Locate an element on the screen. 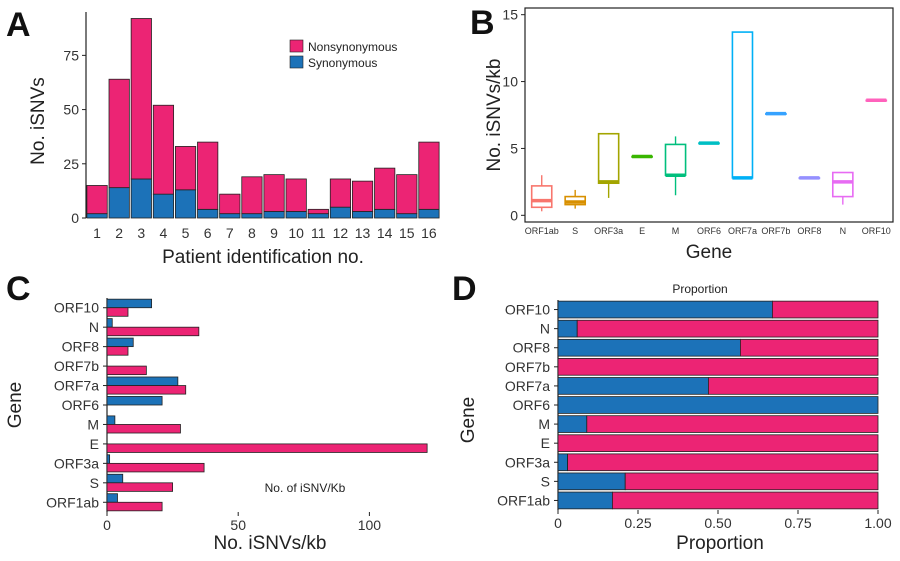 The image size is (900, 561). tick-label-d-x: 1.00 is located at coordinates (877, 523).